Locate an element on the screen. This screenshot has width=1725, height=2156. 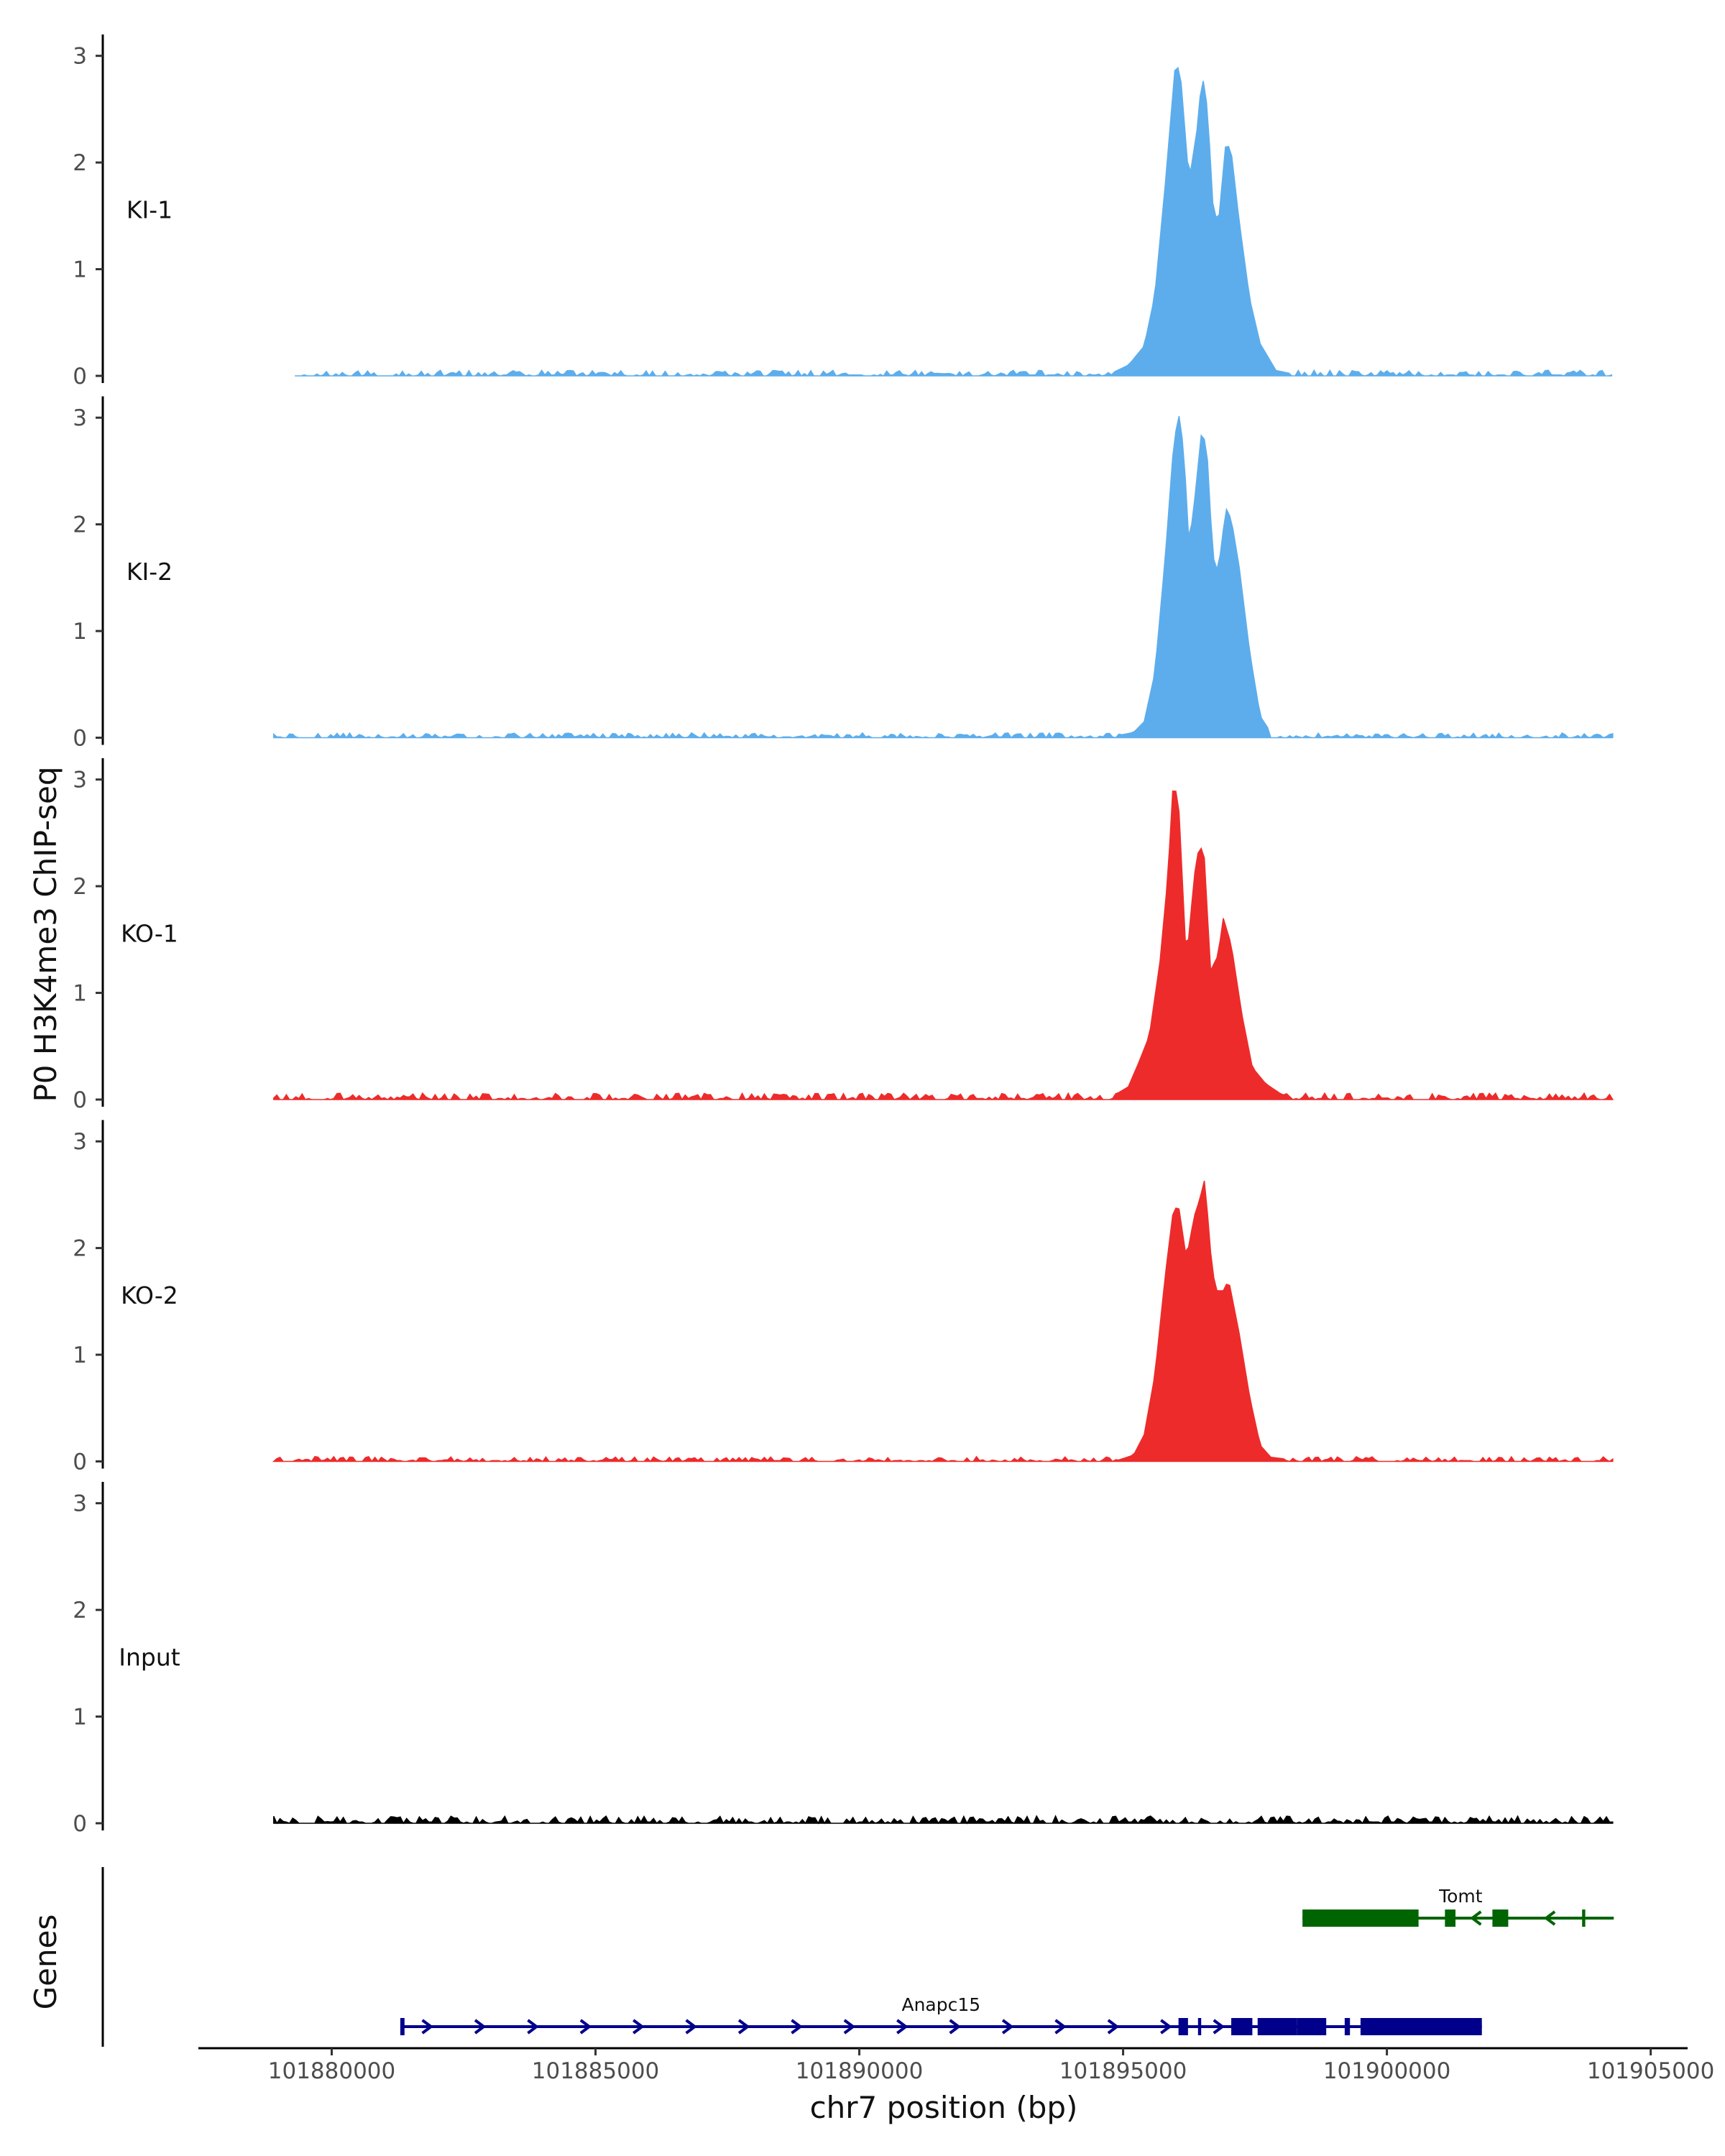
track-ki-1: 0 1 2 3 KI-1 is located at coordinates (843, 212).